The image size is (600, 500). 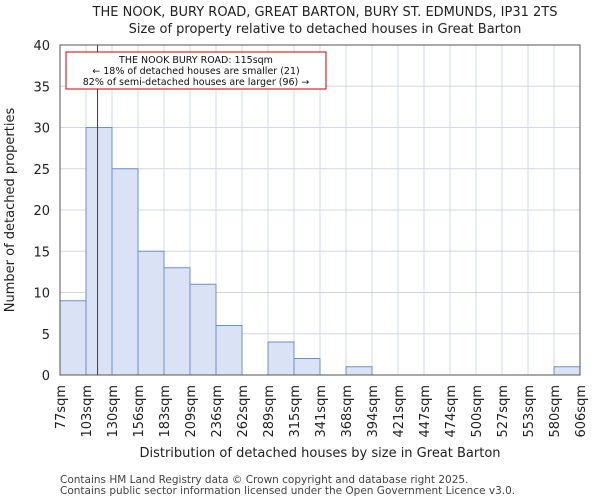 What do you see at coordinates (151, 313) in the screenshot?
I see `bar-156sqm` at bounding box center [151, 313].